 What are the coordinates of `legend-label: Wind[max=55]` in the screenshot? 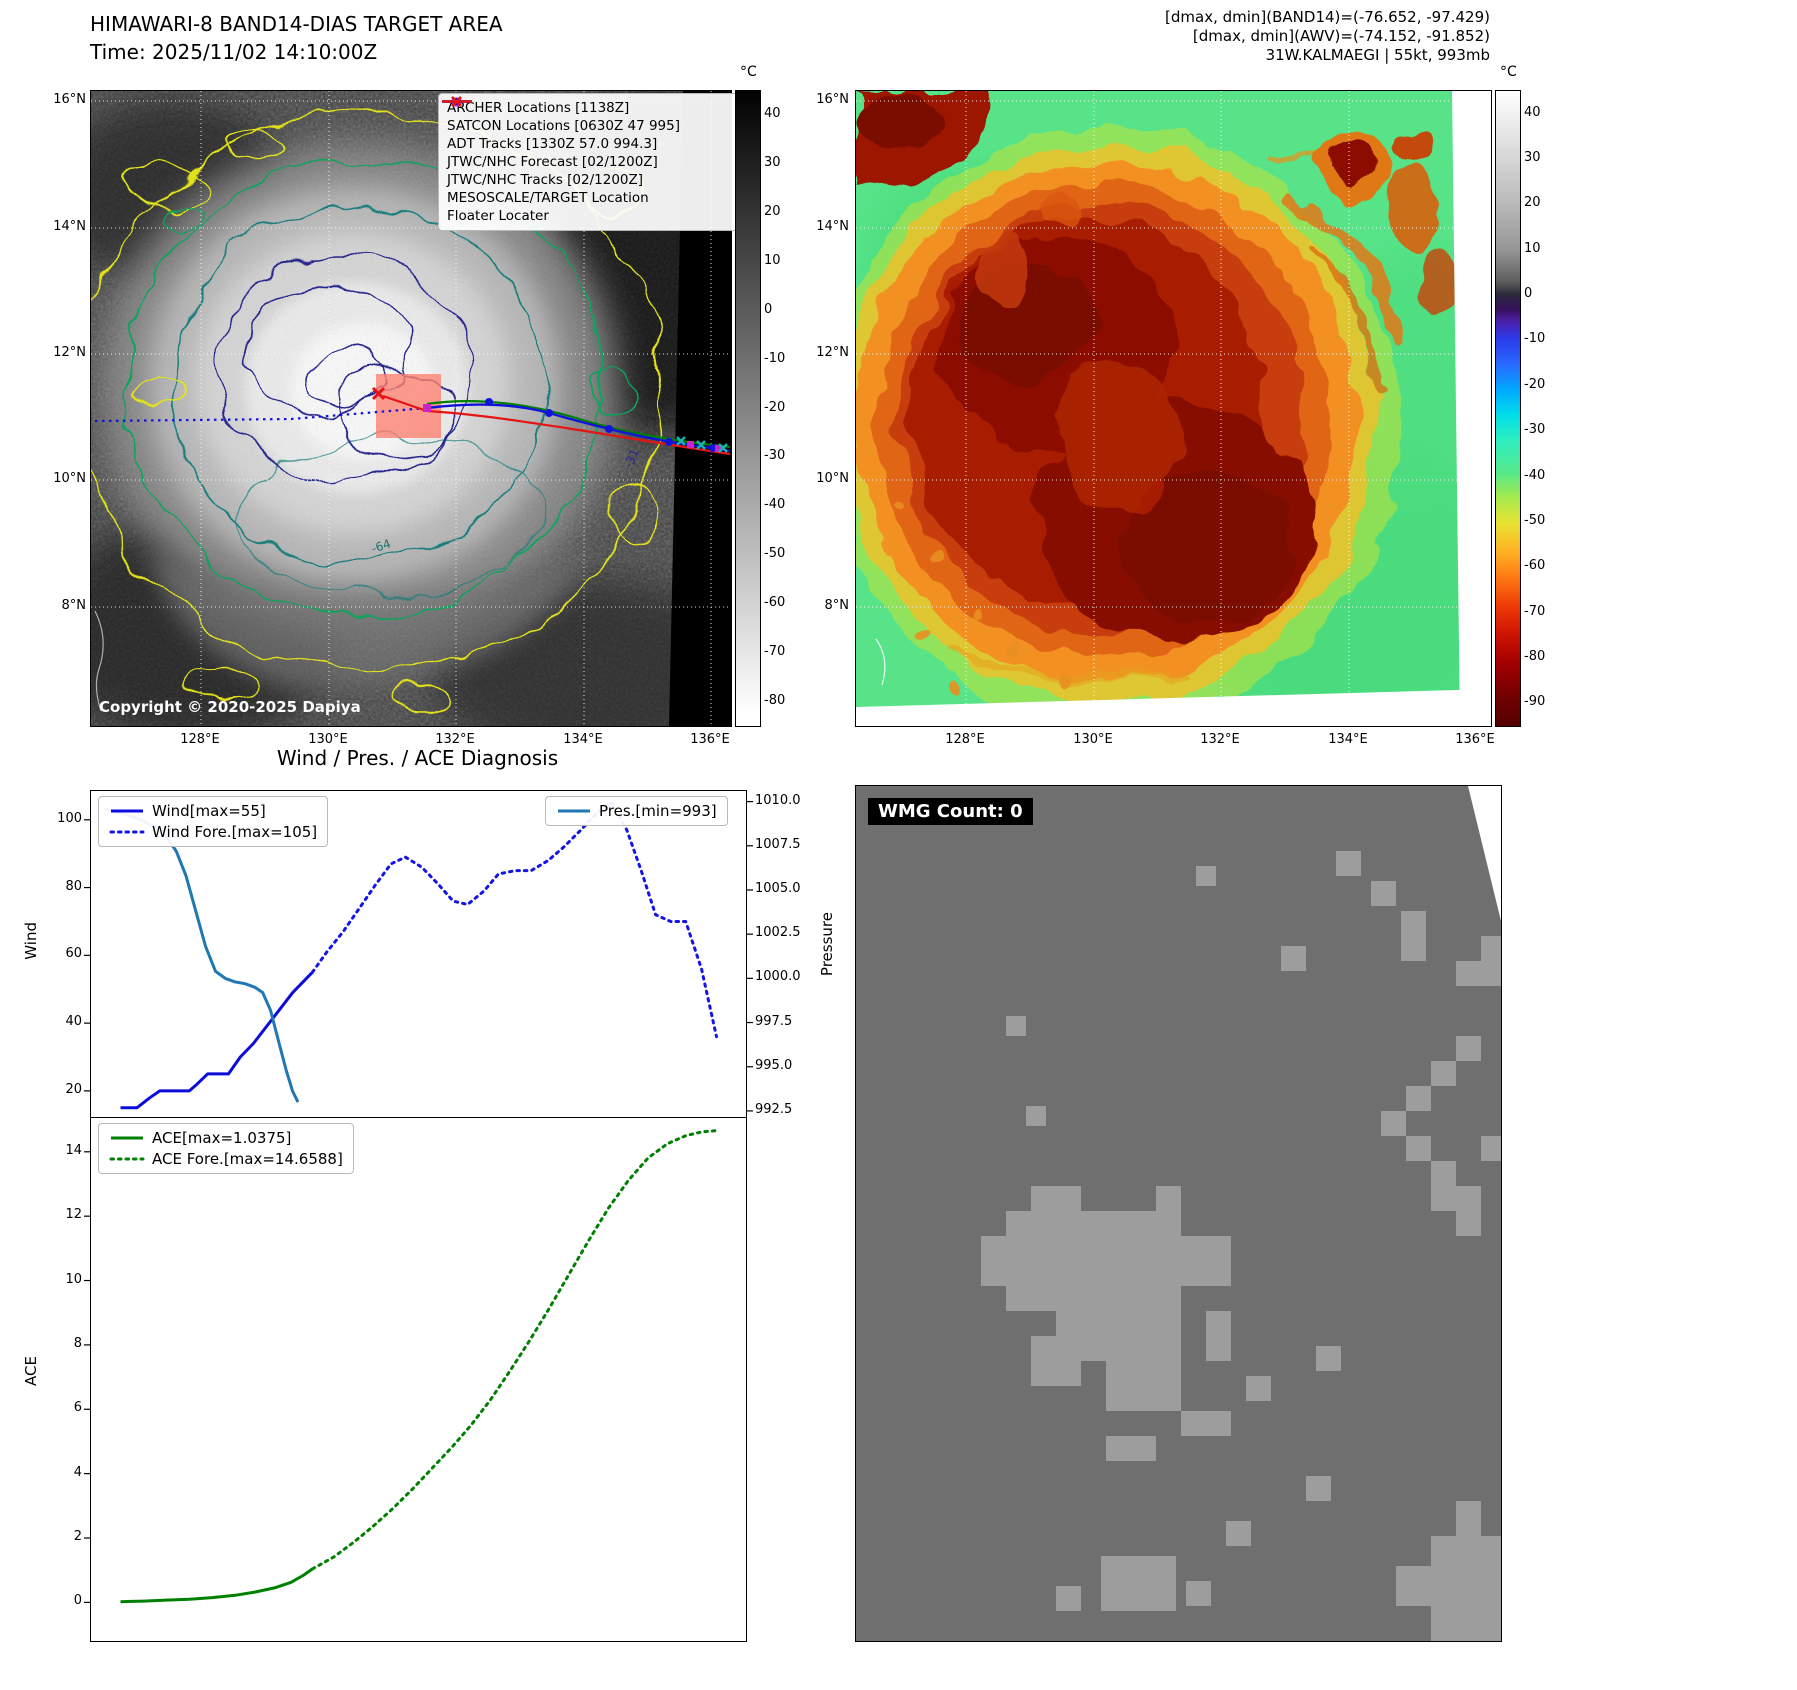 It's located at (209, 811).